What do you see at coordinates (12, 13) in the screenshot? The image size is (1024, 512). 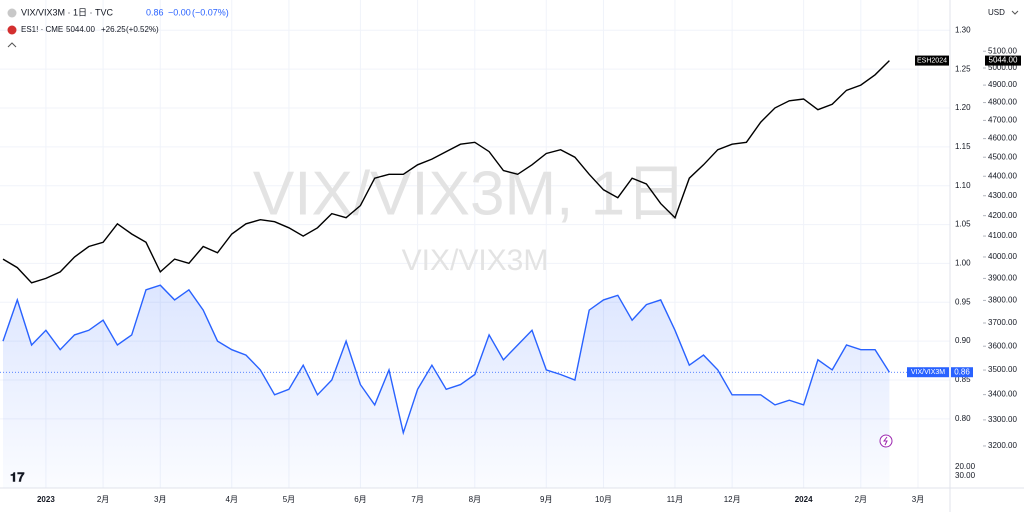 I see `symbol-icon` at bounding box center [12, 13].